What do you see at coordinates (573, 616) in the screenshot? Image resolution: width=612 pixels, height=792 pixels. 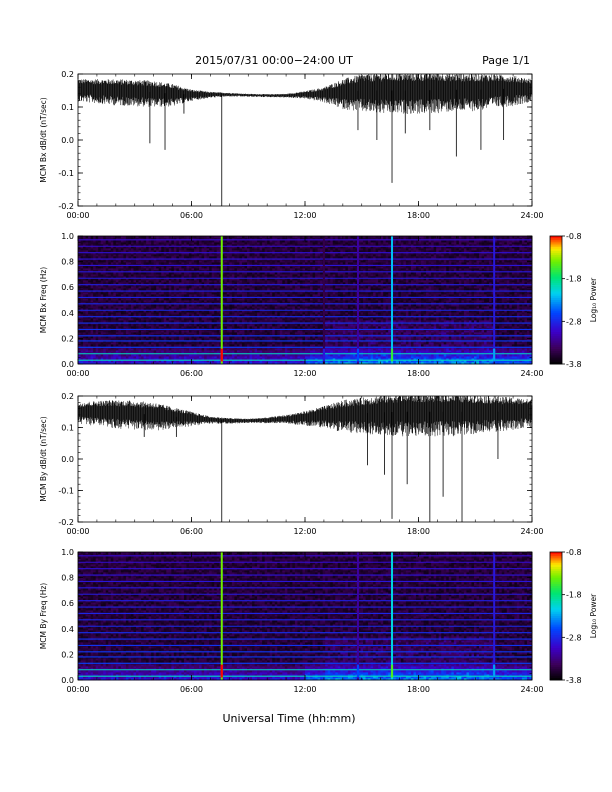 I see `by-colorbar: -0.8 -1.8 -2.8 -3.8 Log₁₀ Power` at bounding box center [573, 616].